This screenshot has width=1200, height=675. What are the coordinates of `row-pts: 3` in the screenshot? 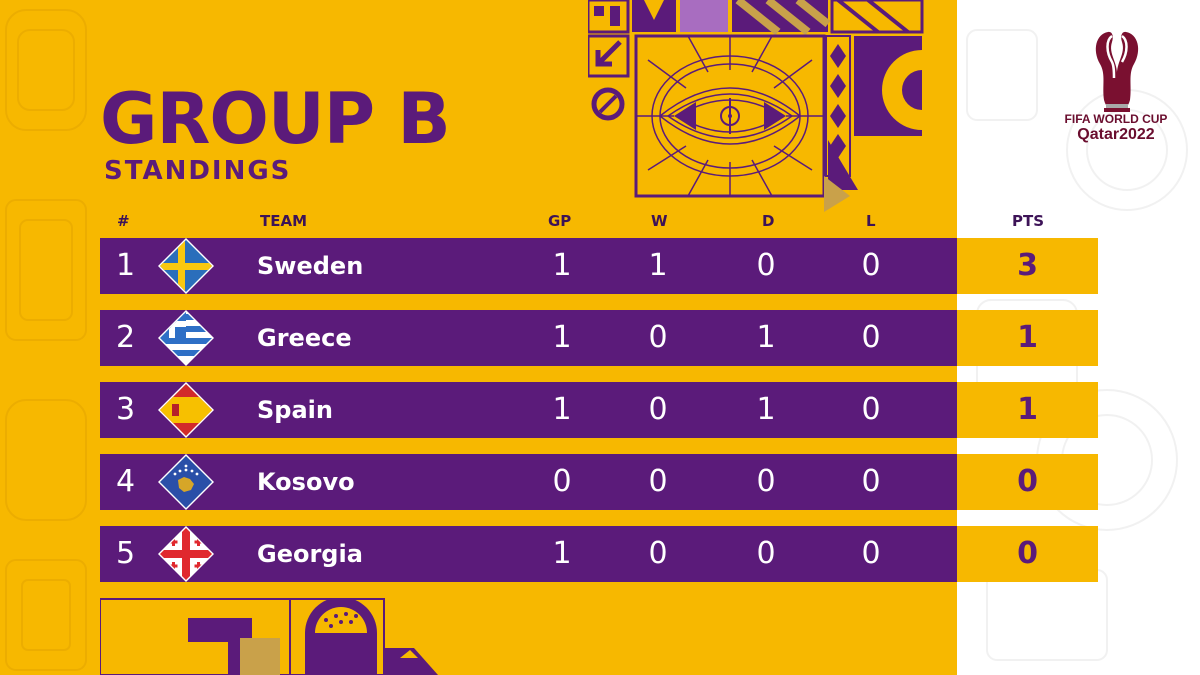 It's located at (1027, 265).